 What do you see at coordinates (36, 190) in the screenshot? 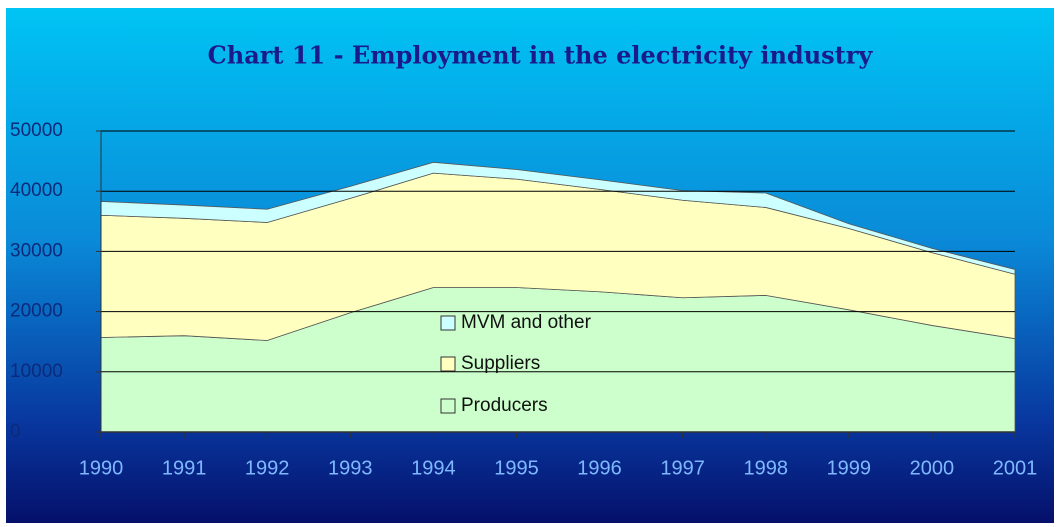
I see `y-tick-label: 40000` at bounding box center [36, 190].